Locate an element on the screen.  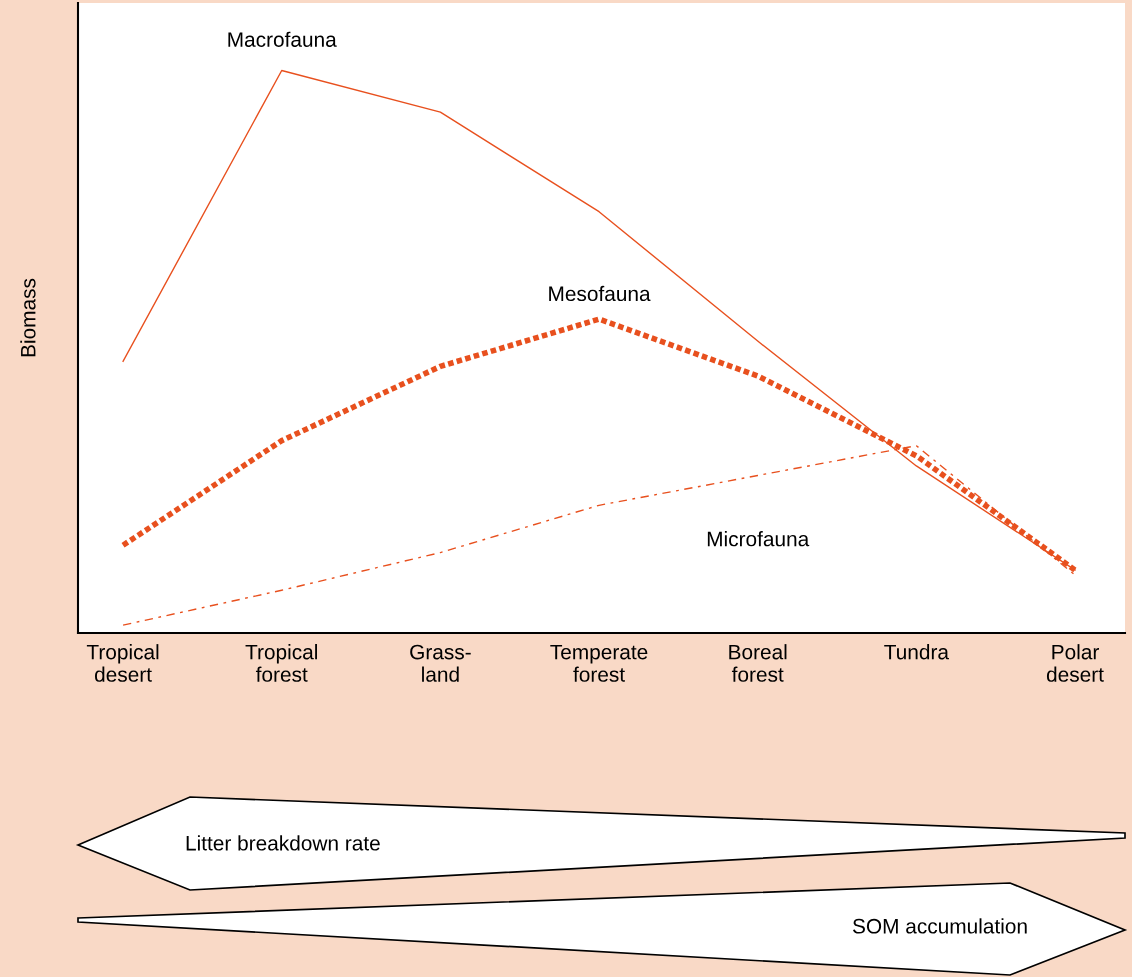
x-tick-label: Tundra is located at coordinates (916, 652).